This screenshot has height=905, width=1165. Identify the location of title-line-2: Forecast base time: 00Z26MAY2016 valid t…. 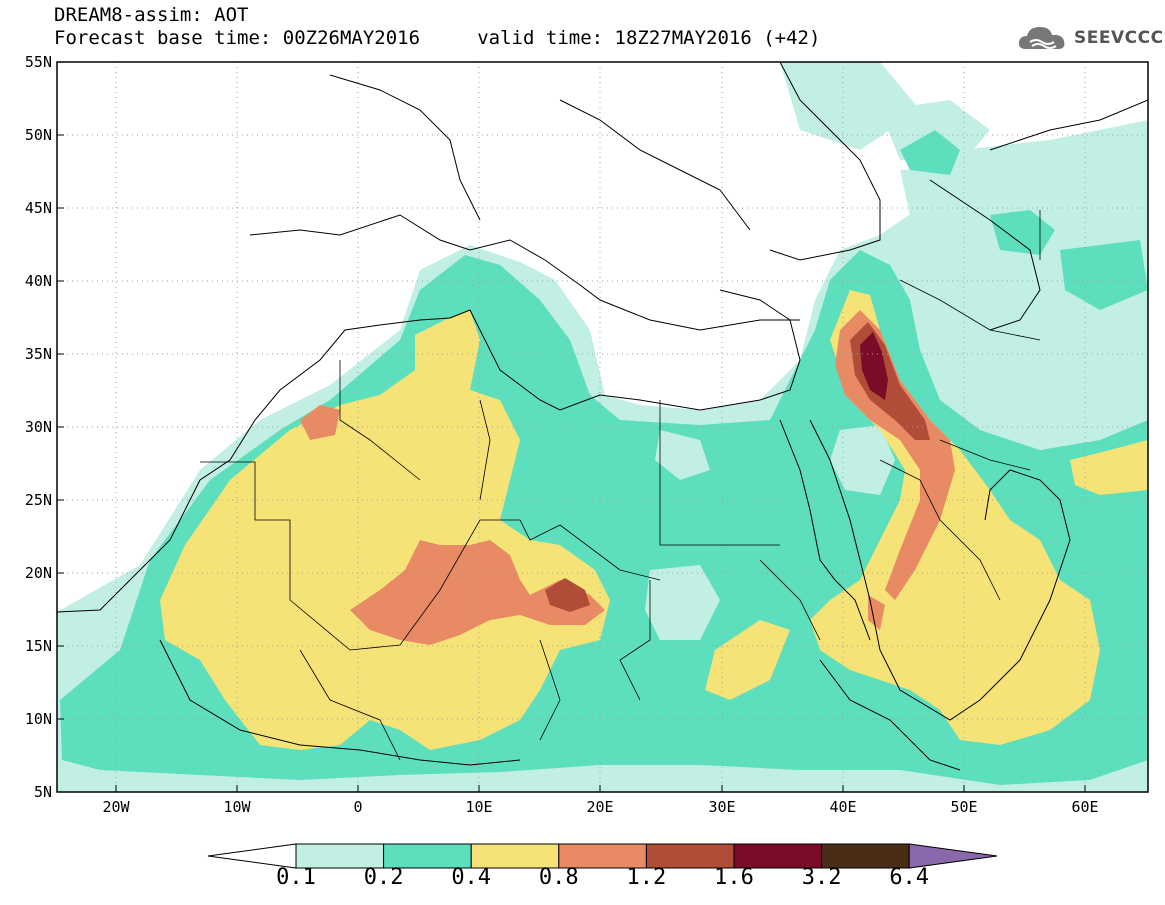
(437, 38).